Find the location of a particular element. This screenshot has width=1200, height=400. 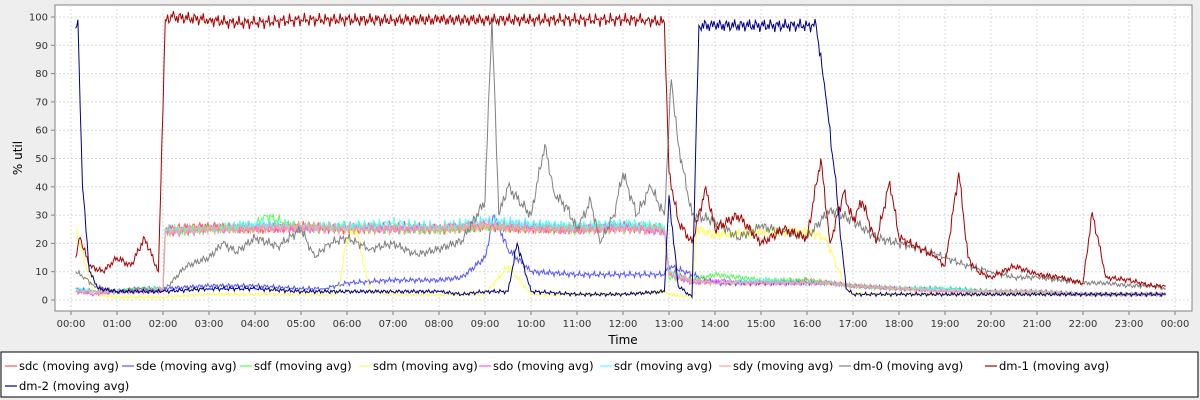

x-tick-label: 09:00 is located at coordinates (485, 324).